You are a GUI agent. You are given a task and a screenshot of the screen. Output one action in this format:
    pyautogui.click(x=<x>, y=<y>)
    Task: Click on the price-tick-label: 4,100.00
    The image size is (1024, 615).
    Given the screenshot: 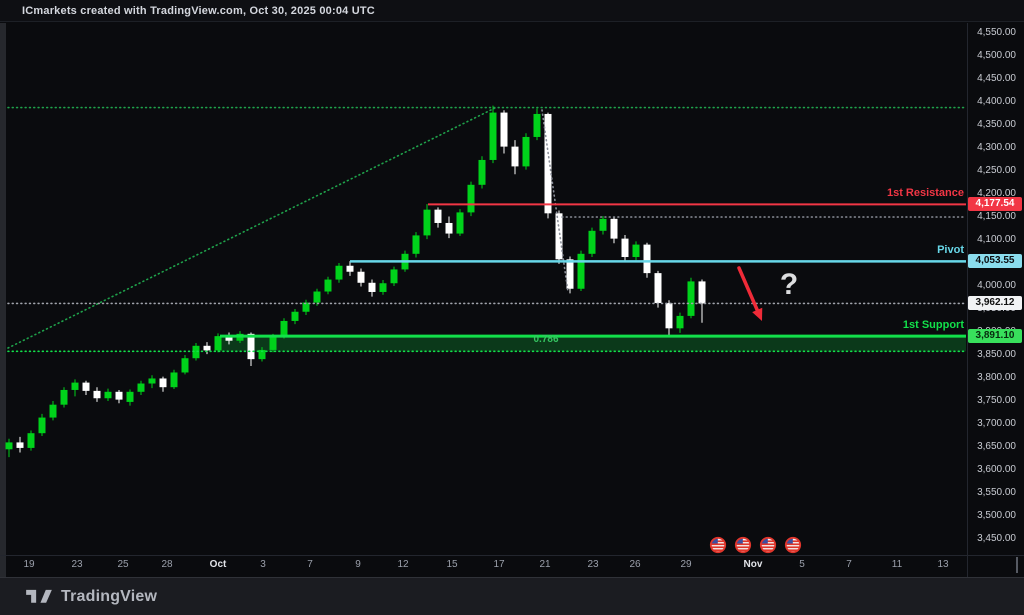 What is the action you would take?
    pyautogui.click(x=996, y=239)
    